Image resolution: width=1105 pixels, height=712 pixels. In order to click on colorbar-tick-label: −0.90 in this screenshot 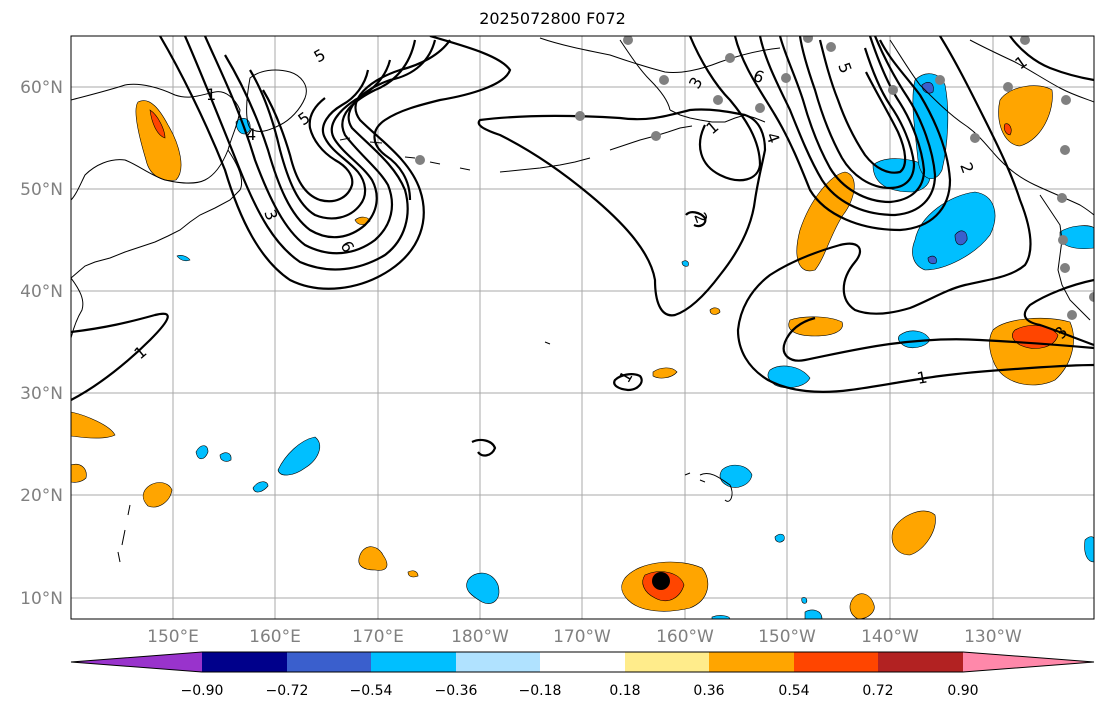, I will do `click(202, 691)`.